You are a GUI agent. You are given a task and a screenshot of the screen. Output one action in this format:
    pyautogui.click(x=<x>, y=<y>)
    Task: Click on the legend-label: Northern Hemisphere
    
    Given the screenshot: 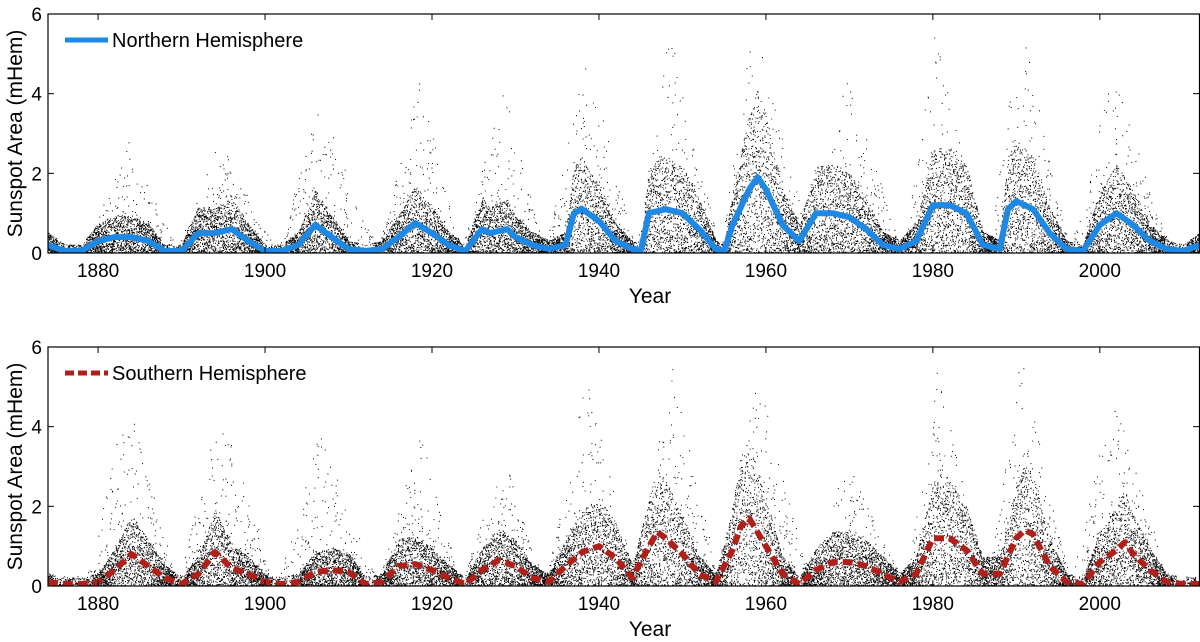 What is the action you would take?
    pyautogui.click(x=207, y=41)
    